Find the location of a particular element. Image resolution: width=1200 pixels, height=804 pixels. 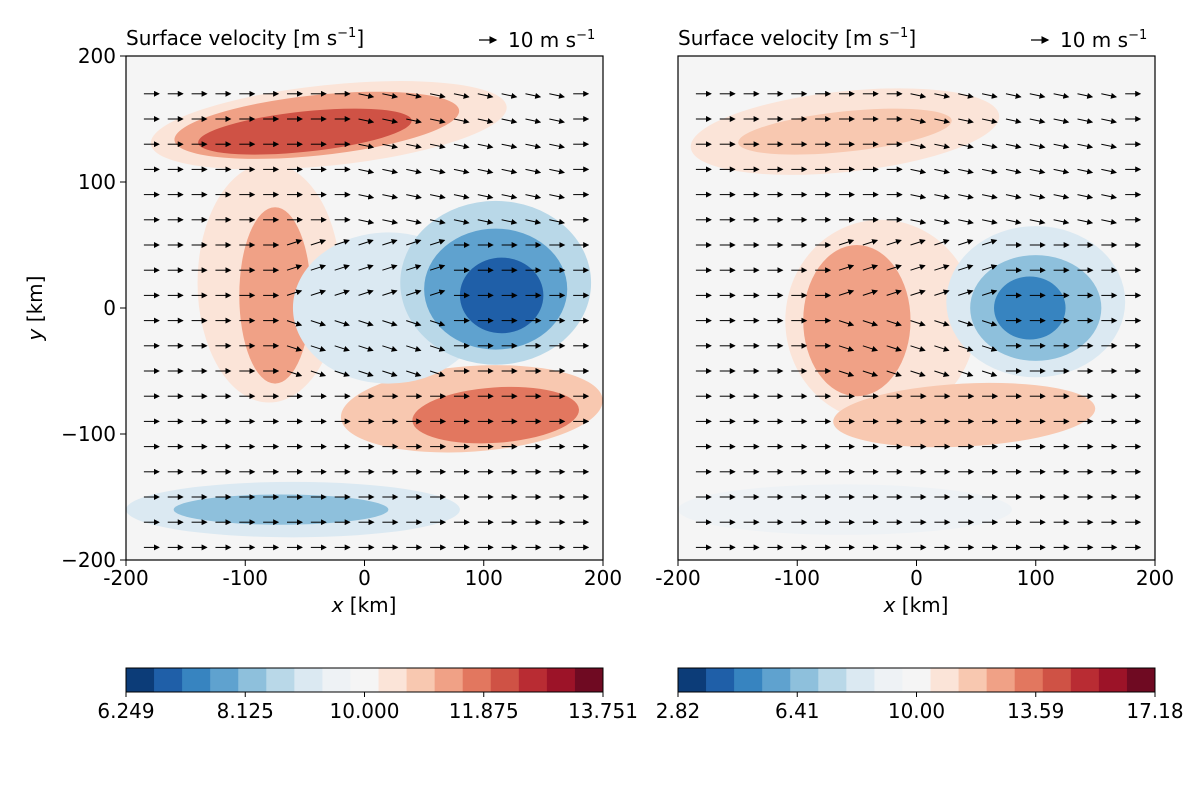

right-title: Surface velocity [m s−1] is located at coordinates (797, 38).